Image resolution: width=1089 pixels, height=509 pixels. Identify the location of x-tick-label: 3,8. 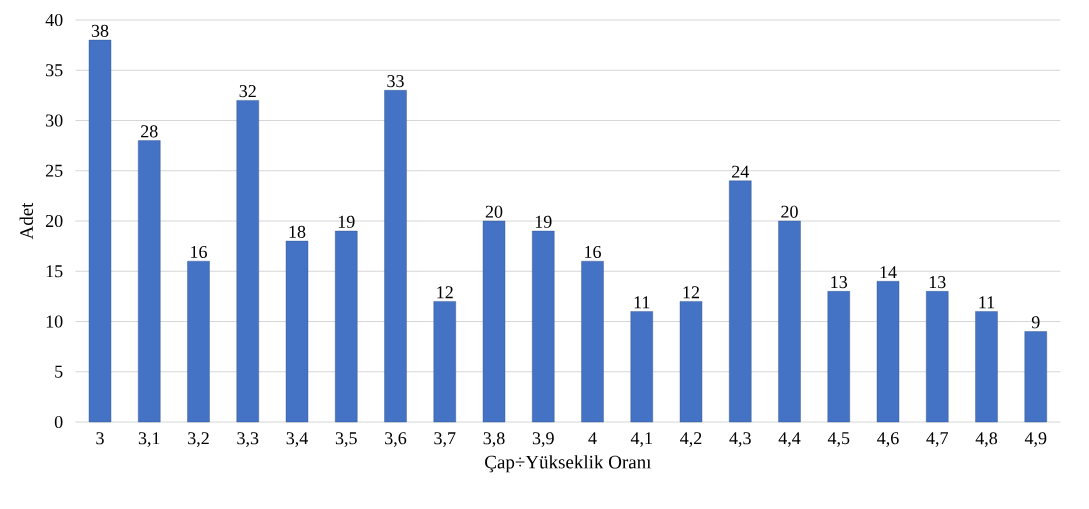
(494, 439).